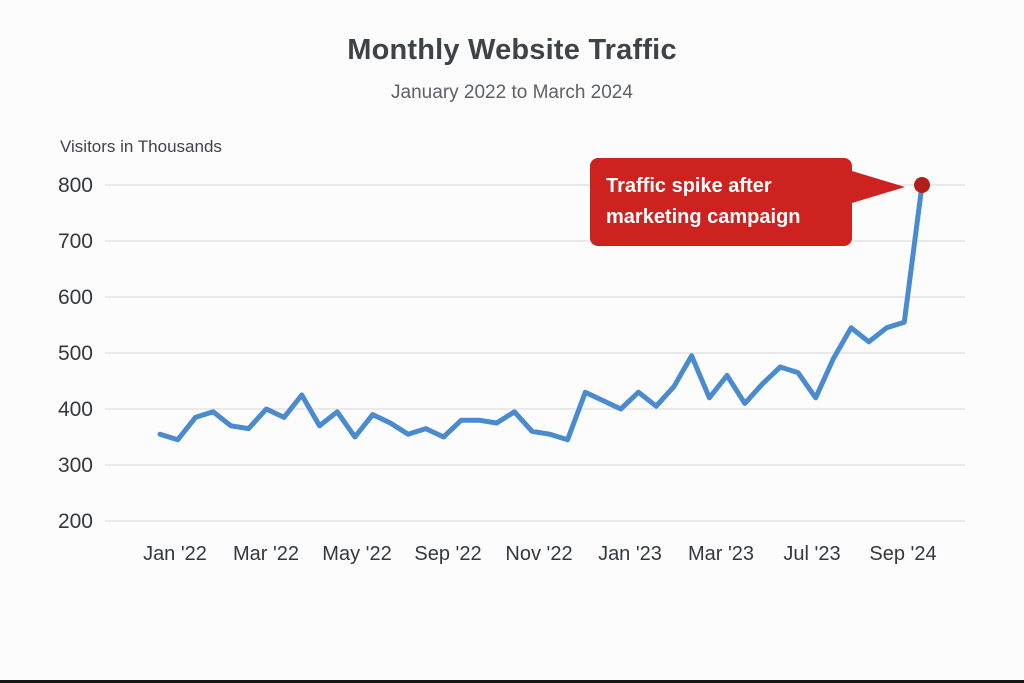 Image resolution: width=1024 pixels, height=683 pixels. Describe the element at coordinates (512, 681) in the screenshot. I see `screen-bottom-edge` at that location.